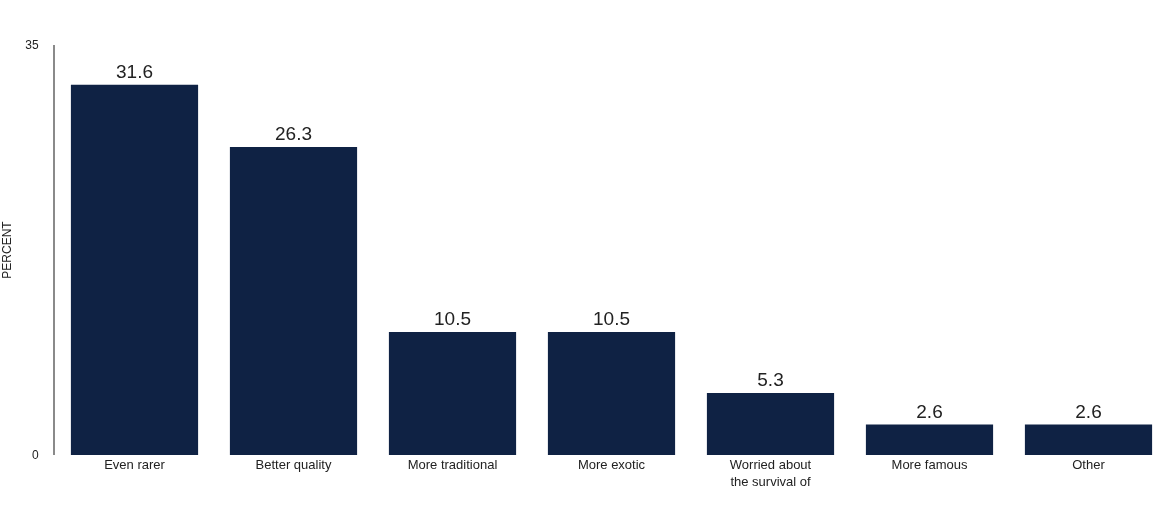  Describe the element at coordinates (35, 455) in the screenshot. I see `y-tick-label: 0` at that location.